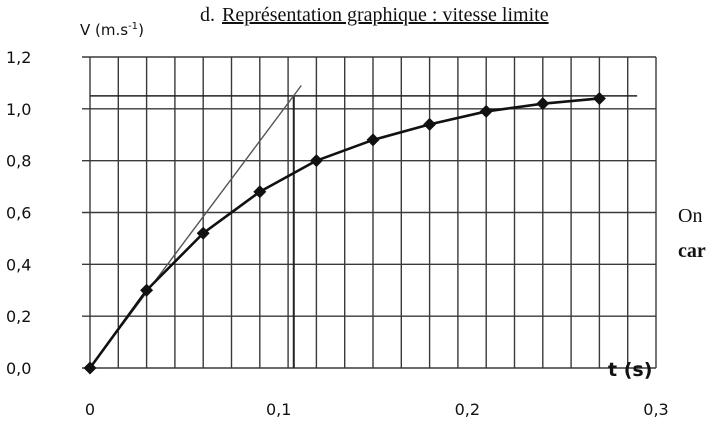  What do you see at coordinates (18, 316) in the screenshot?
I see `y-tick-label: 0,2` at bounding box center [18, 316].